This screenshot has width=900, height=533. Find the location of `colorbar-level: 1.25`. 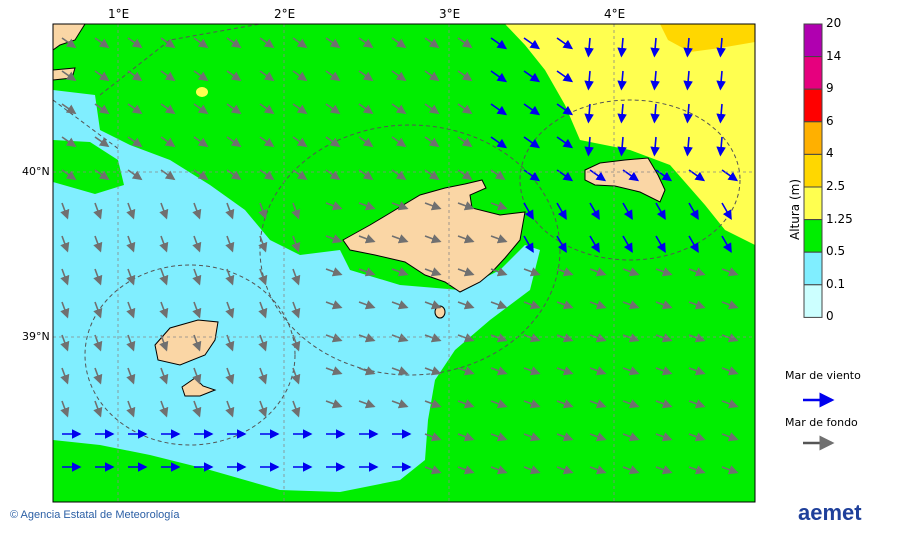

colorbar-level: 1.25 is located at coordinates (839, 218).